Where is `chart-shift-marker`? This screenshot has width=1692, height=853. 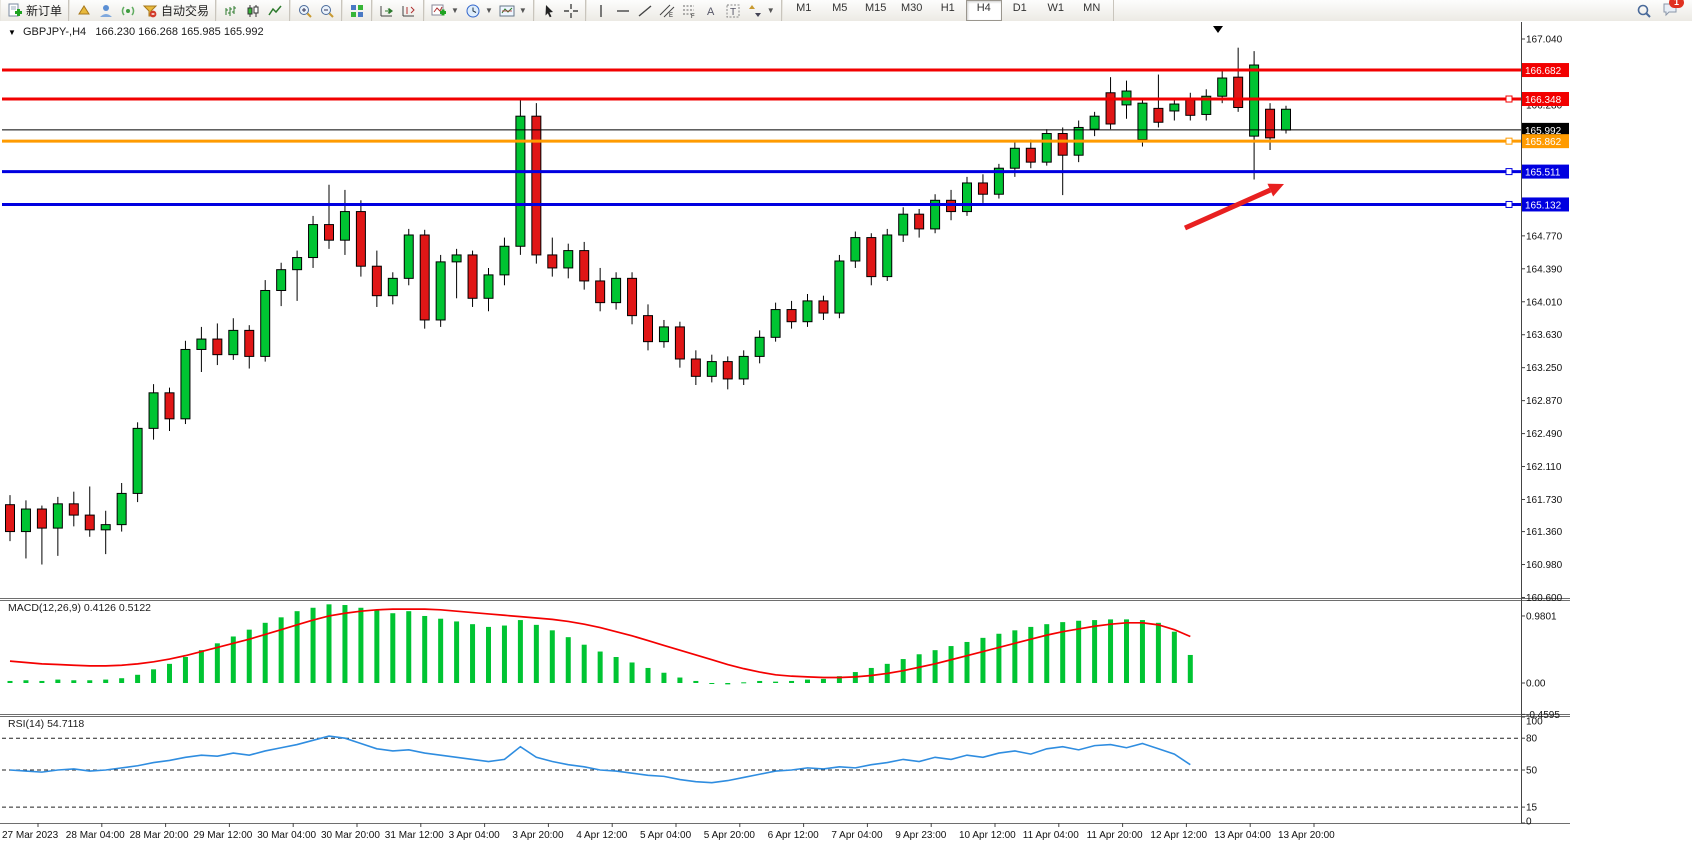
chart-shift-marker is located at coordinates (1218, 29).